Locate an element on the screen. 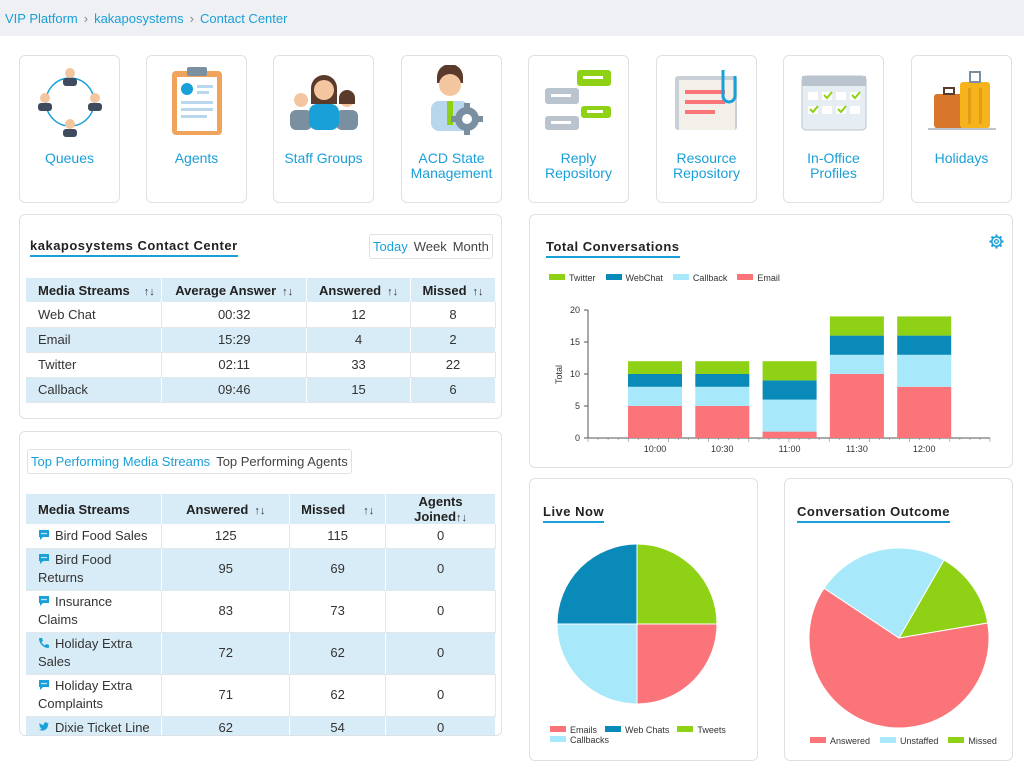  legend-item-twitter: Twitter is located at coordinates (572, 278).